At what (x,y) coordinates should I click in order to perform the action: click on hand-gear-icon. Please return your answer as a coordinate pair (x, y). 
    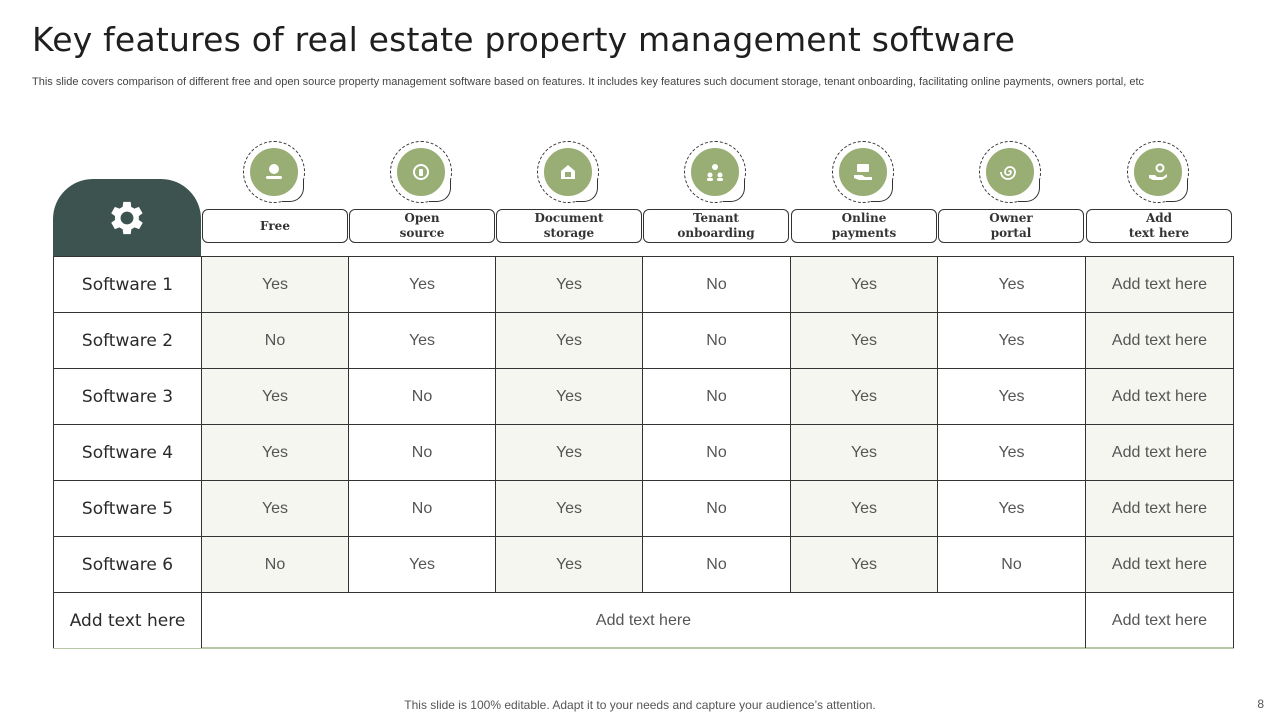
    Looking at the image, I should click on (1158, 171).